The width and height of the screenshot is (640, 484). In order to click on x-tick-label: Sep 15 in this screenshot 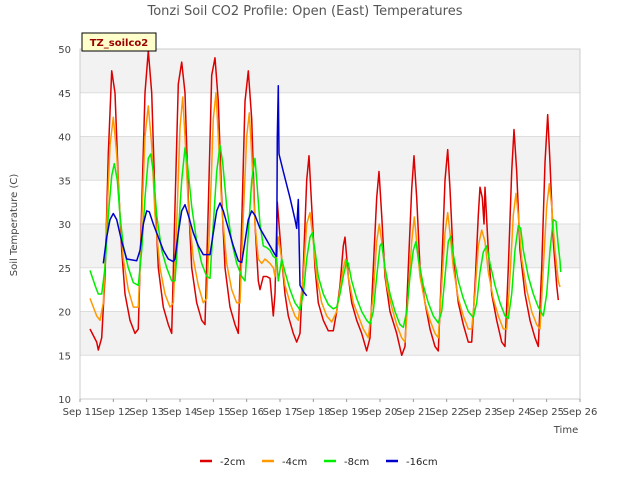, I will do `click(213, 412)`.